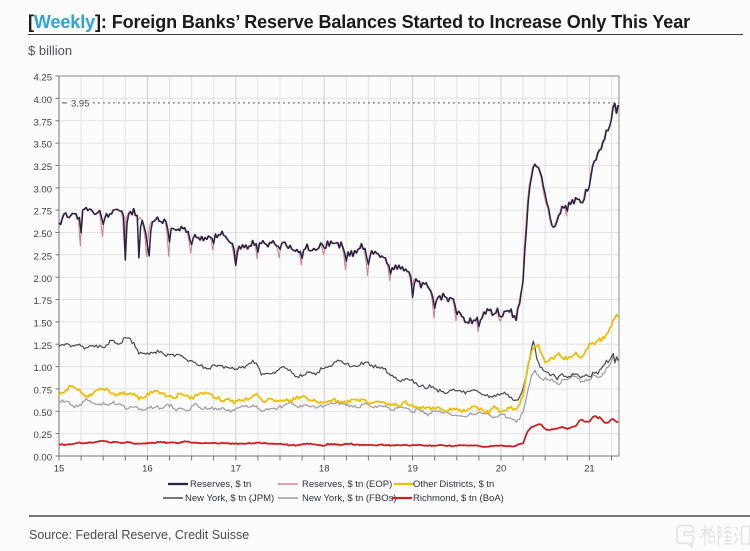 This screenshot has width=750, height=551. Describe the element at coordinates (220, 484) in the screenshot. I see `svg-text: Reserves, $ tn` at that location.